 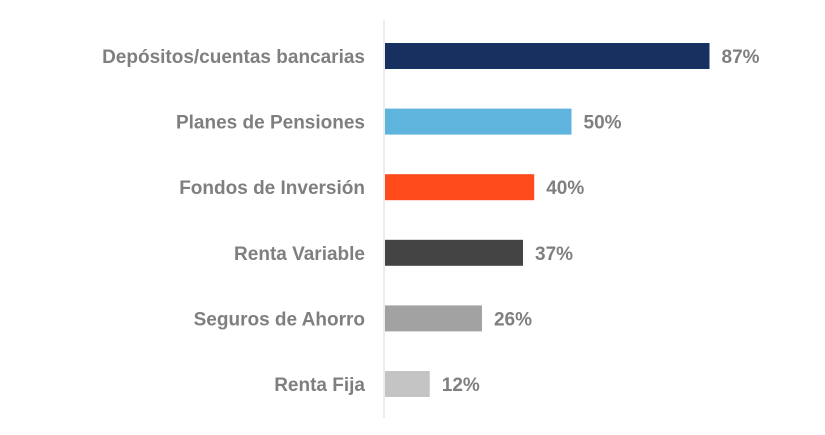 What do you see at coordinates (603, 123) in the screenshot?
I see `value-label: 50%` at bounding box center [603, 123].